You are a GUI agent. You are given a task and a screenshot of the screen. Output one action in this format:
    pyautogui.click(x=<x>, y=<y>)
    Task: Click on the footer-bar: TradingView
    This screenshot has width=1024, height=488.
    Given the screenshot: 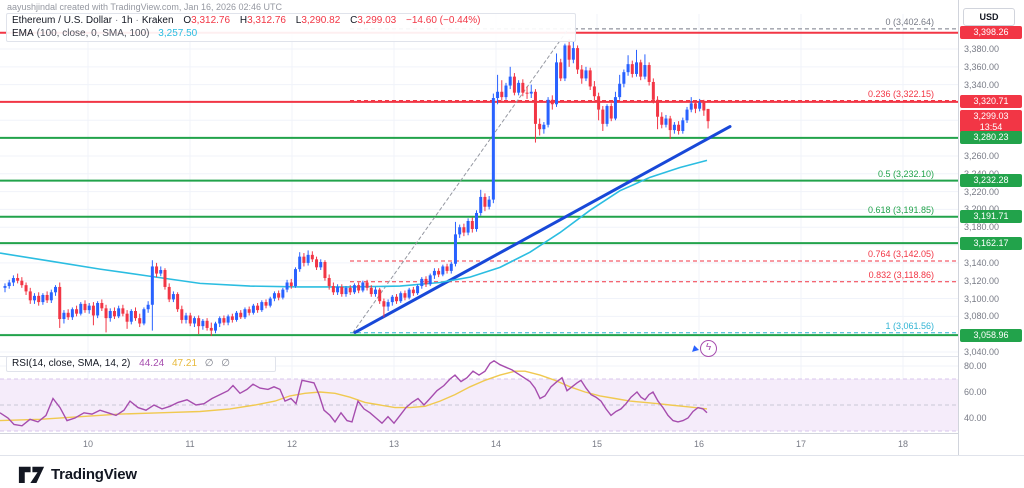 What is the action you would take?
    pyautogui.click(x=512, y=471)
    